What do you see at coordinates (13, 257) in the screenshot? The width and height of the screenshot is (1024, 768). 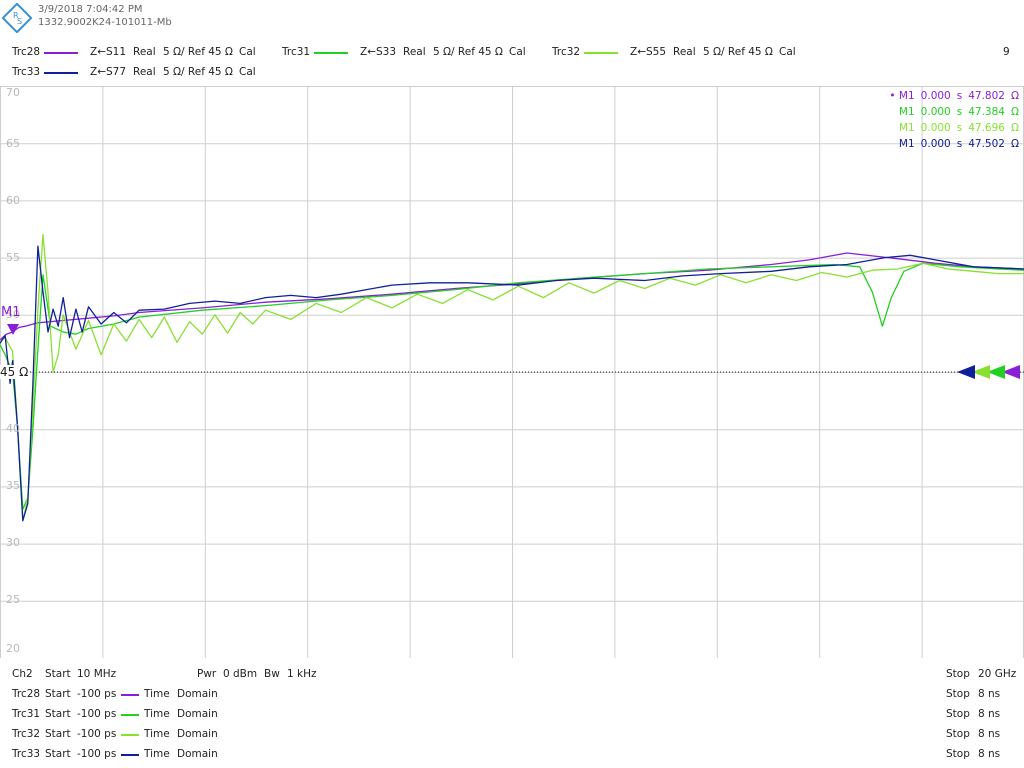 I see `y-tick-label: 55` at bounding box center [13, 257].